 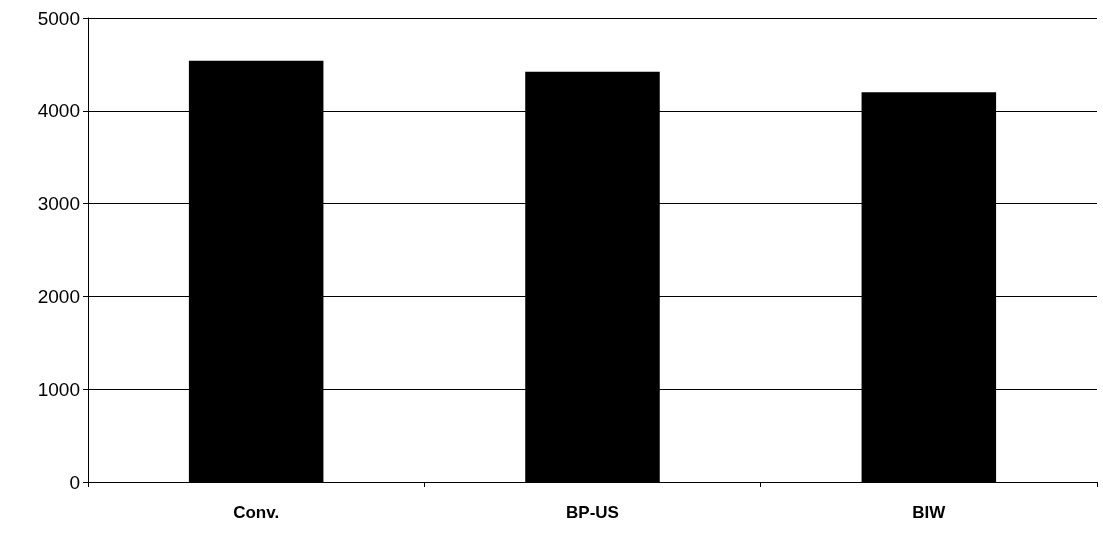 I want to click on y-tick-label: 5000, so click(x=58, y=18).